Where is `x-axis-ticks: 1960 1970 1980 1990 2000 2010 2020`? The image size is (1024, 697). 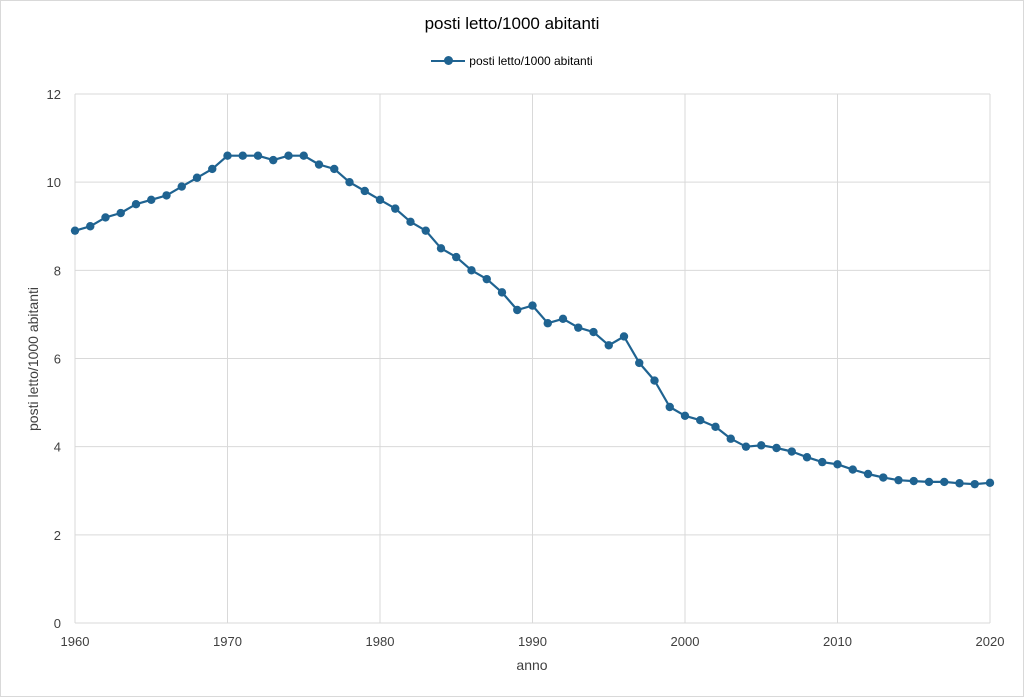
x-axis-ticks: 1960 1970 1980 1990 2000 2010 2020 is located at coordinates (533, 641).